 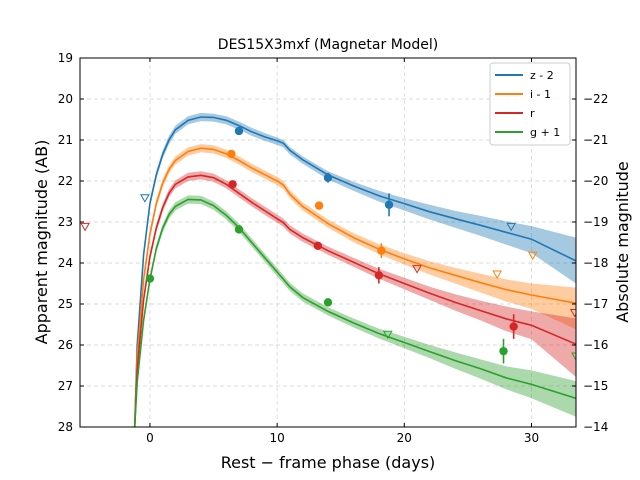 I want to click on x-tick-label: 30, so click(x=531, y=438).